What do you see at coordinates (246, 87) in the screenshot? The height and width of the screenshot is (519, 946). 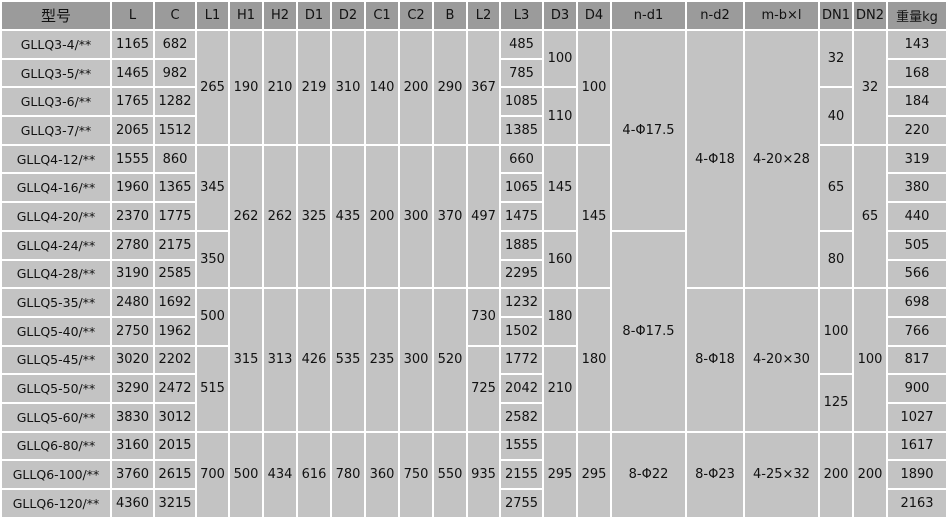 I see `cell-h1: 190` at bounding box center [246, 87].